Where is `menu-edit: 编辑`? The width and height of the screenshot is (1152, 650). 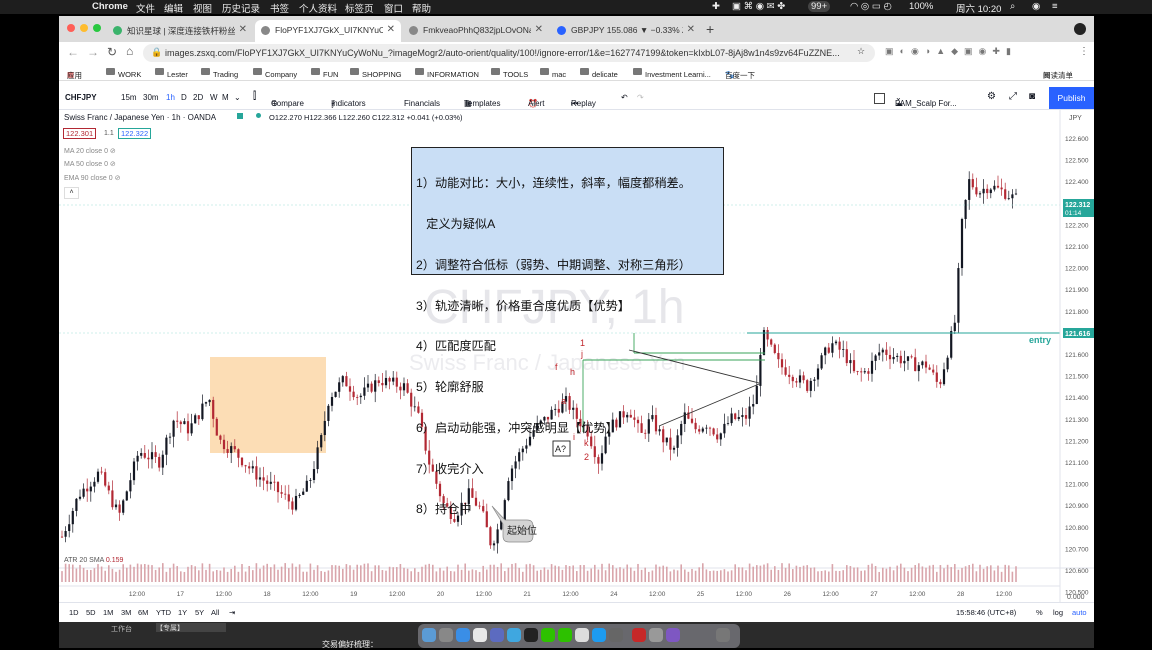
menu-edit: 编辑 is located at coordinates (174, 9).